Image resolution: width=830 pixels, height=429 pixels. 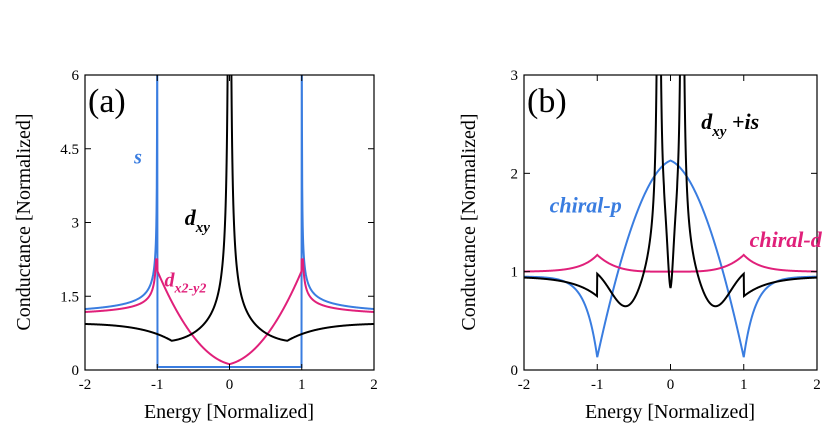 What do you see at coordinates (730, 124) in the screenshot?
I see `series-label-dxy+is: dxy +is` at bounding box center [730, 124].